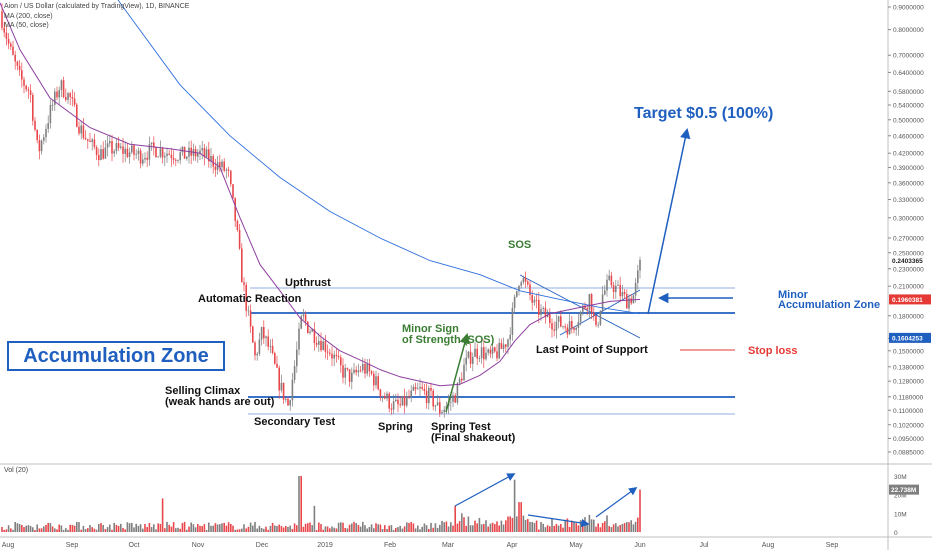 This screenshot has width=932, height=550. Describe the element at coordinates (793, 295) in the screenshot. I see `minor-zone-label: Minor` at that location.